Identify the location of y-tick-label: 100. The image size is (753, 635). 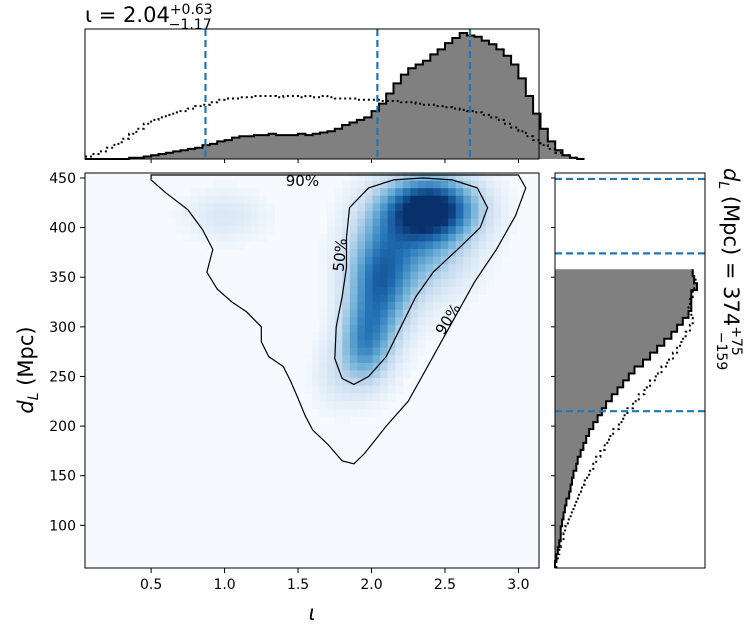
(62, 526).